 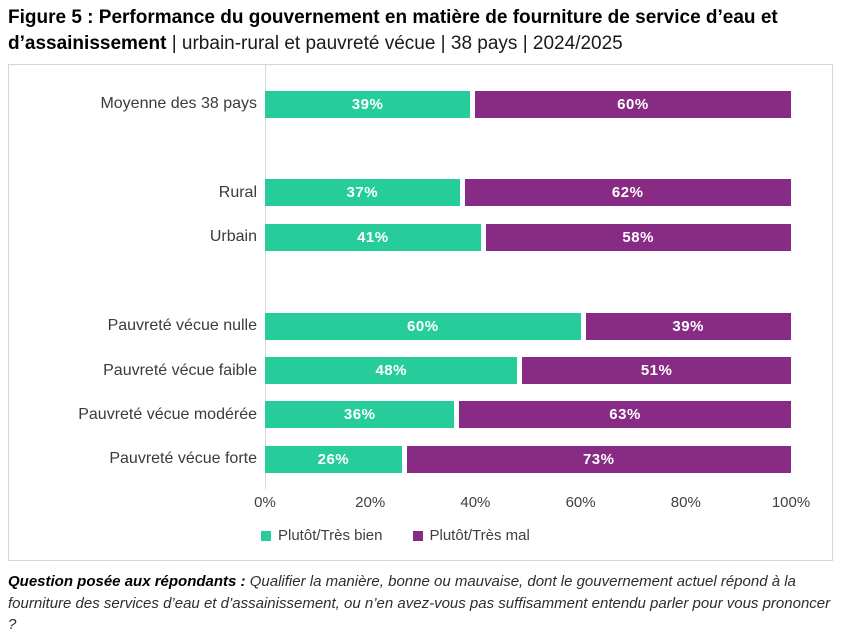 What do you see at coordinates (182, 326) in the screenshot?
I see `category-label: Pauvreté vécue nulle` at bounding box center [182, 326].